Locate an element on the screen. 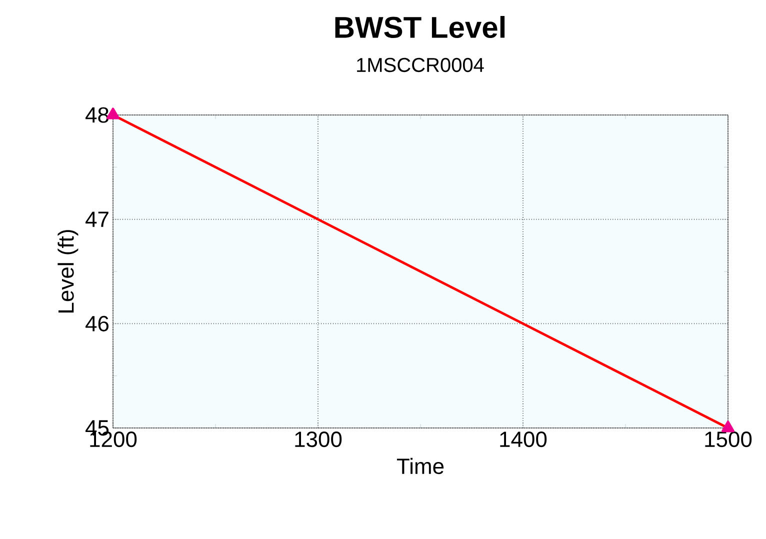 The height and width of the screenshot is (539, 766). y-tick-label: 47 is located at coordinates (97, 219).